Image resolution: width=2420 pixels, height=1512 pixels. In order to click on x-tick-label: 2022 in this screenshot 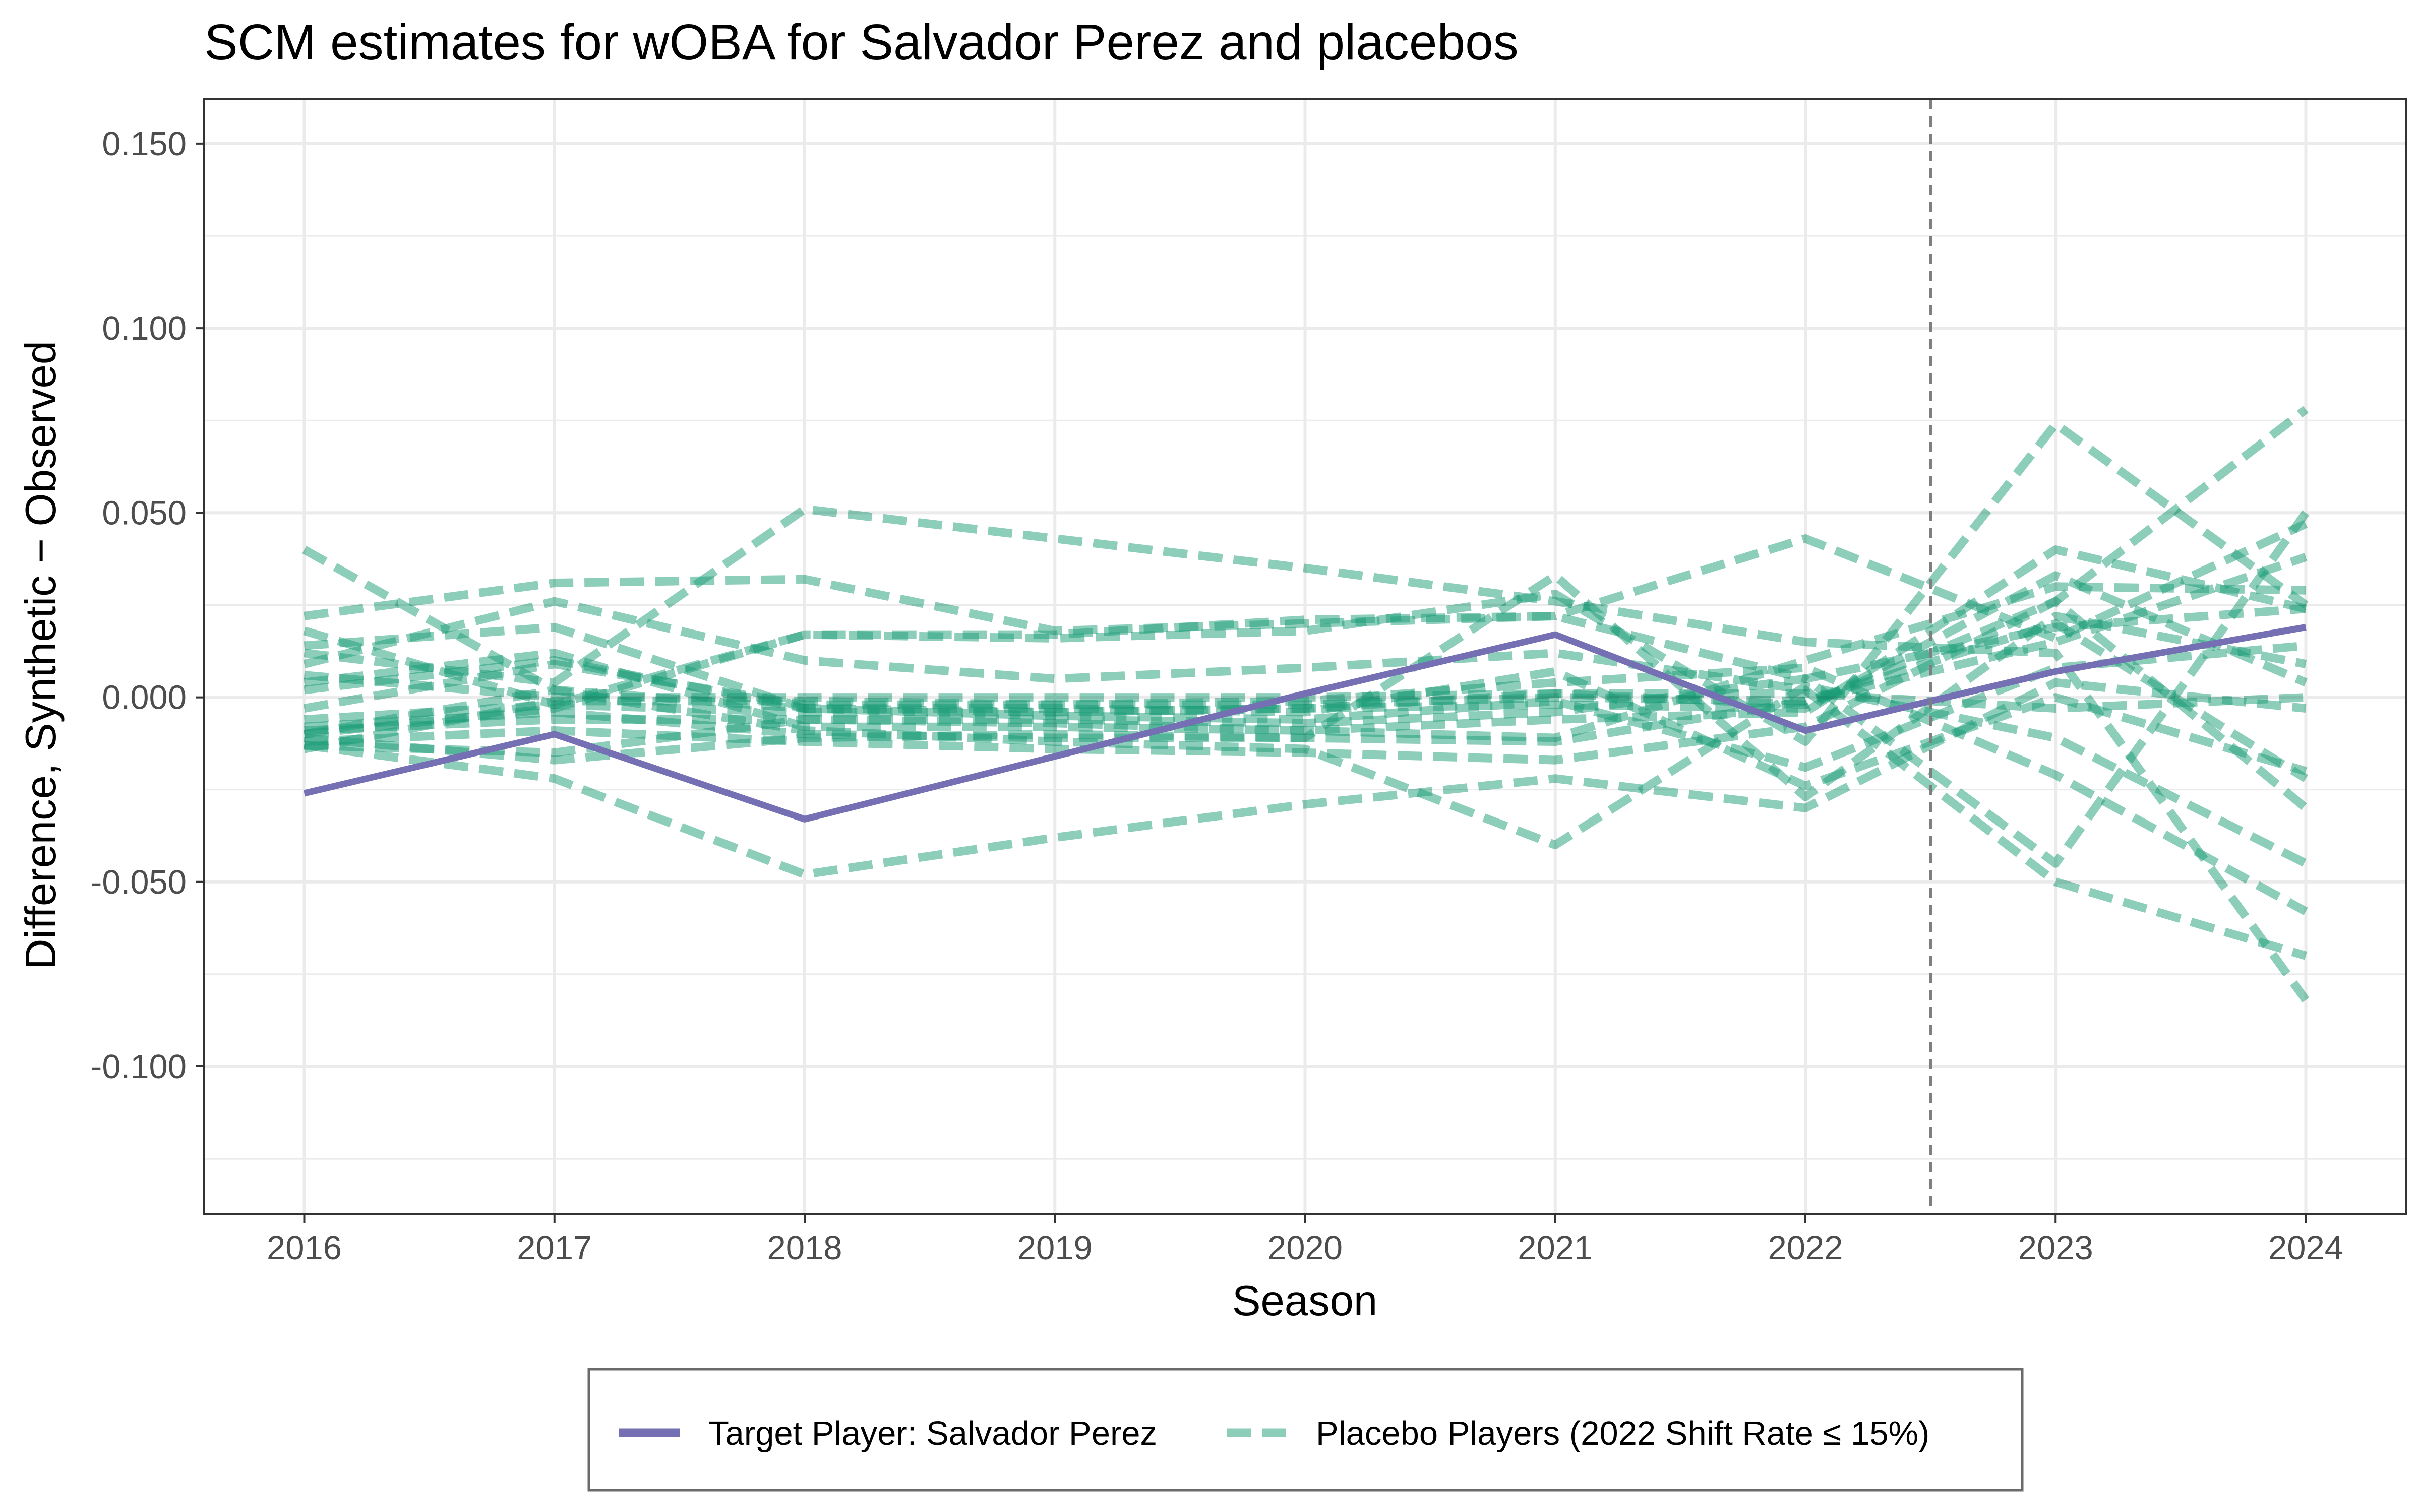, I will do `click(1805, 1248)`.